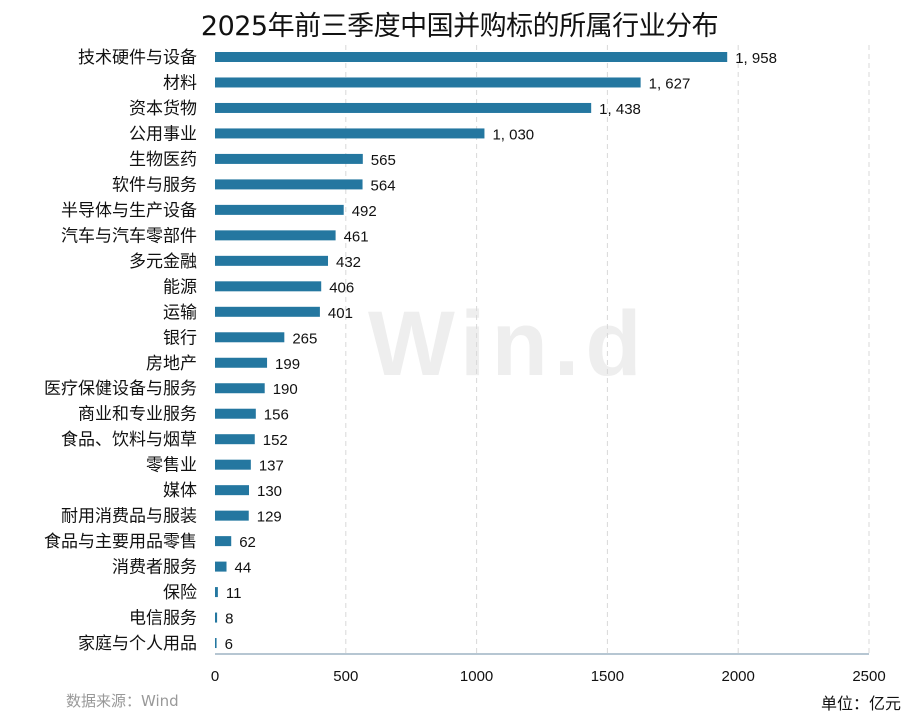 The height and width of the screenshot is (714, 919). What do you see at coordinates (215, 676) in the screenshot?
I see `x-tick-label: 0` at bounding box center [215, 676].